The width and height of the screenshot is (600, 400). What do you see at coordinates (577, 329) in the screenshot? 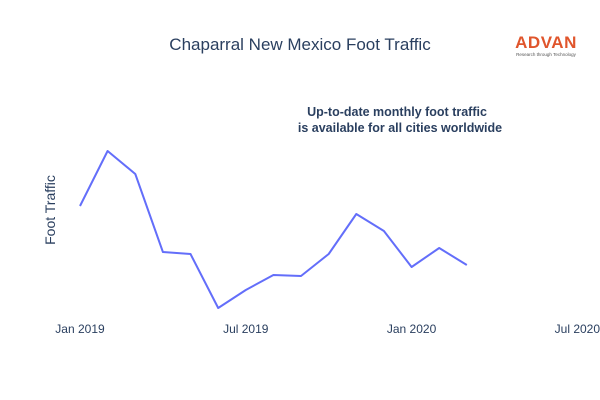
I see `x-tick-label: Jul 2020` at bounding box center [577, 329].